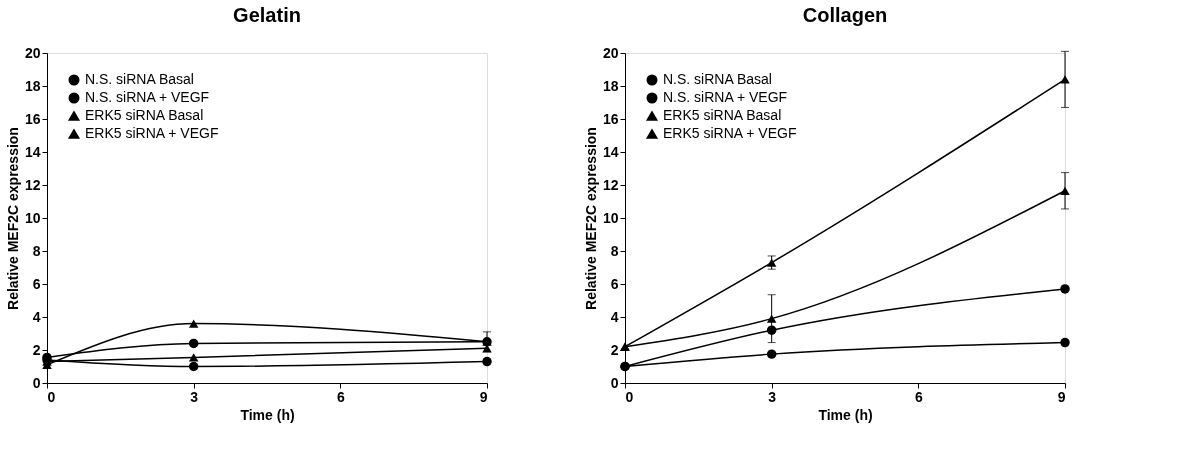 This screenshot has height=466, width=1195. I want to click on chart-title: Collagen, so click(845, 15).